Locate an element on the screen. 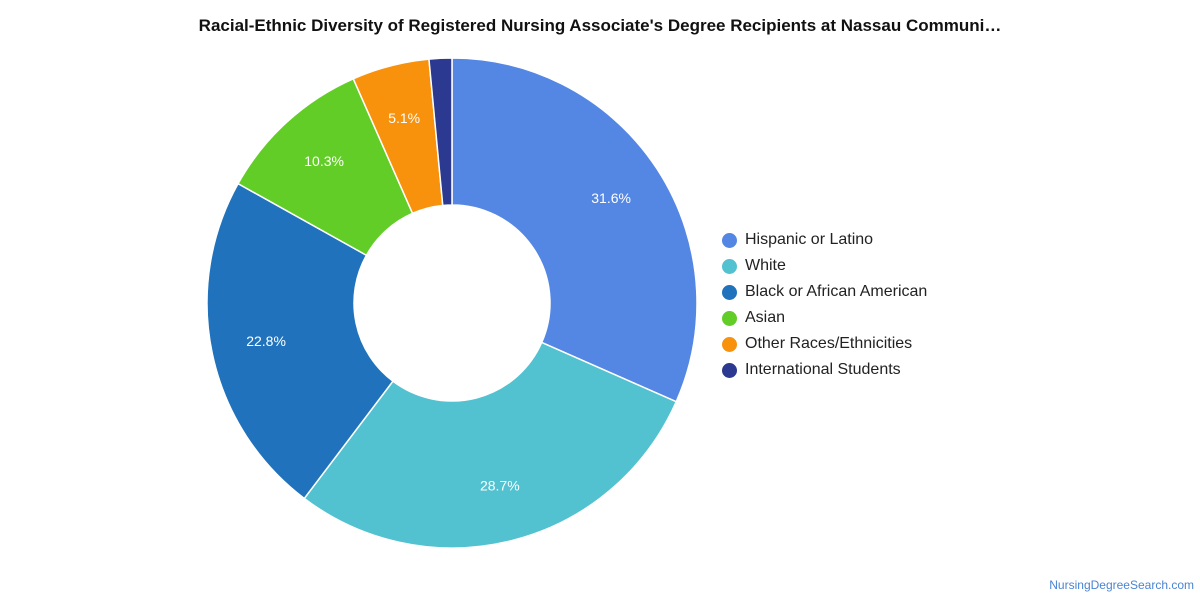 Image resolution: width=1200 pixels, height=600 pixels. legend-item-international-students: International Students is located at coordinates (823, 370).